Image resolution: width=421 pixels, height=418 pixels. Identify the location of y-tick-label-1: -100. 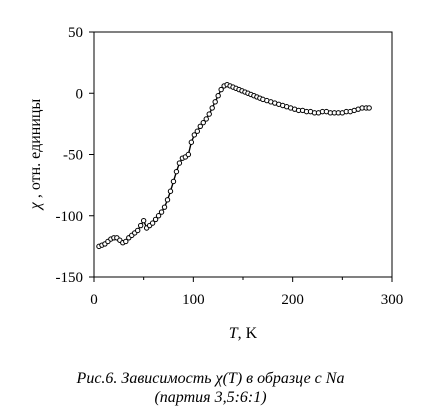
(70, 217).